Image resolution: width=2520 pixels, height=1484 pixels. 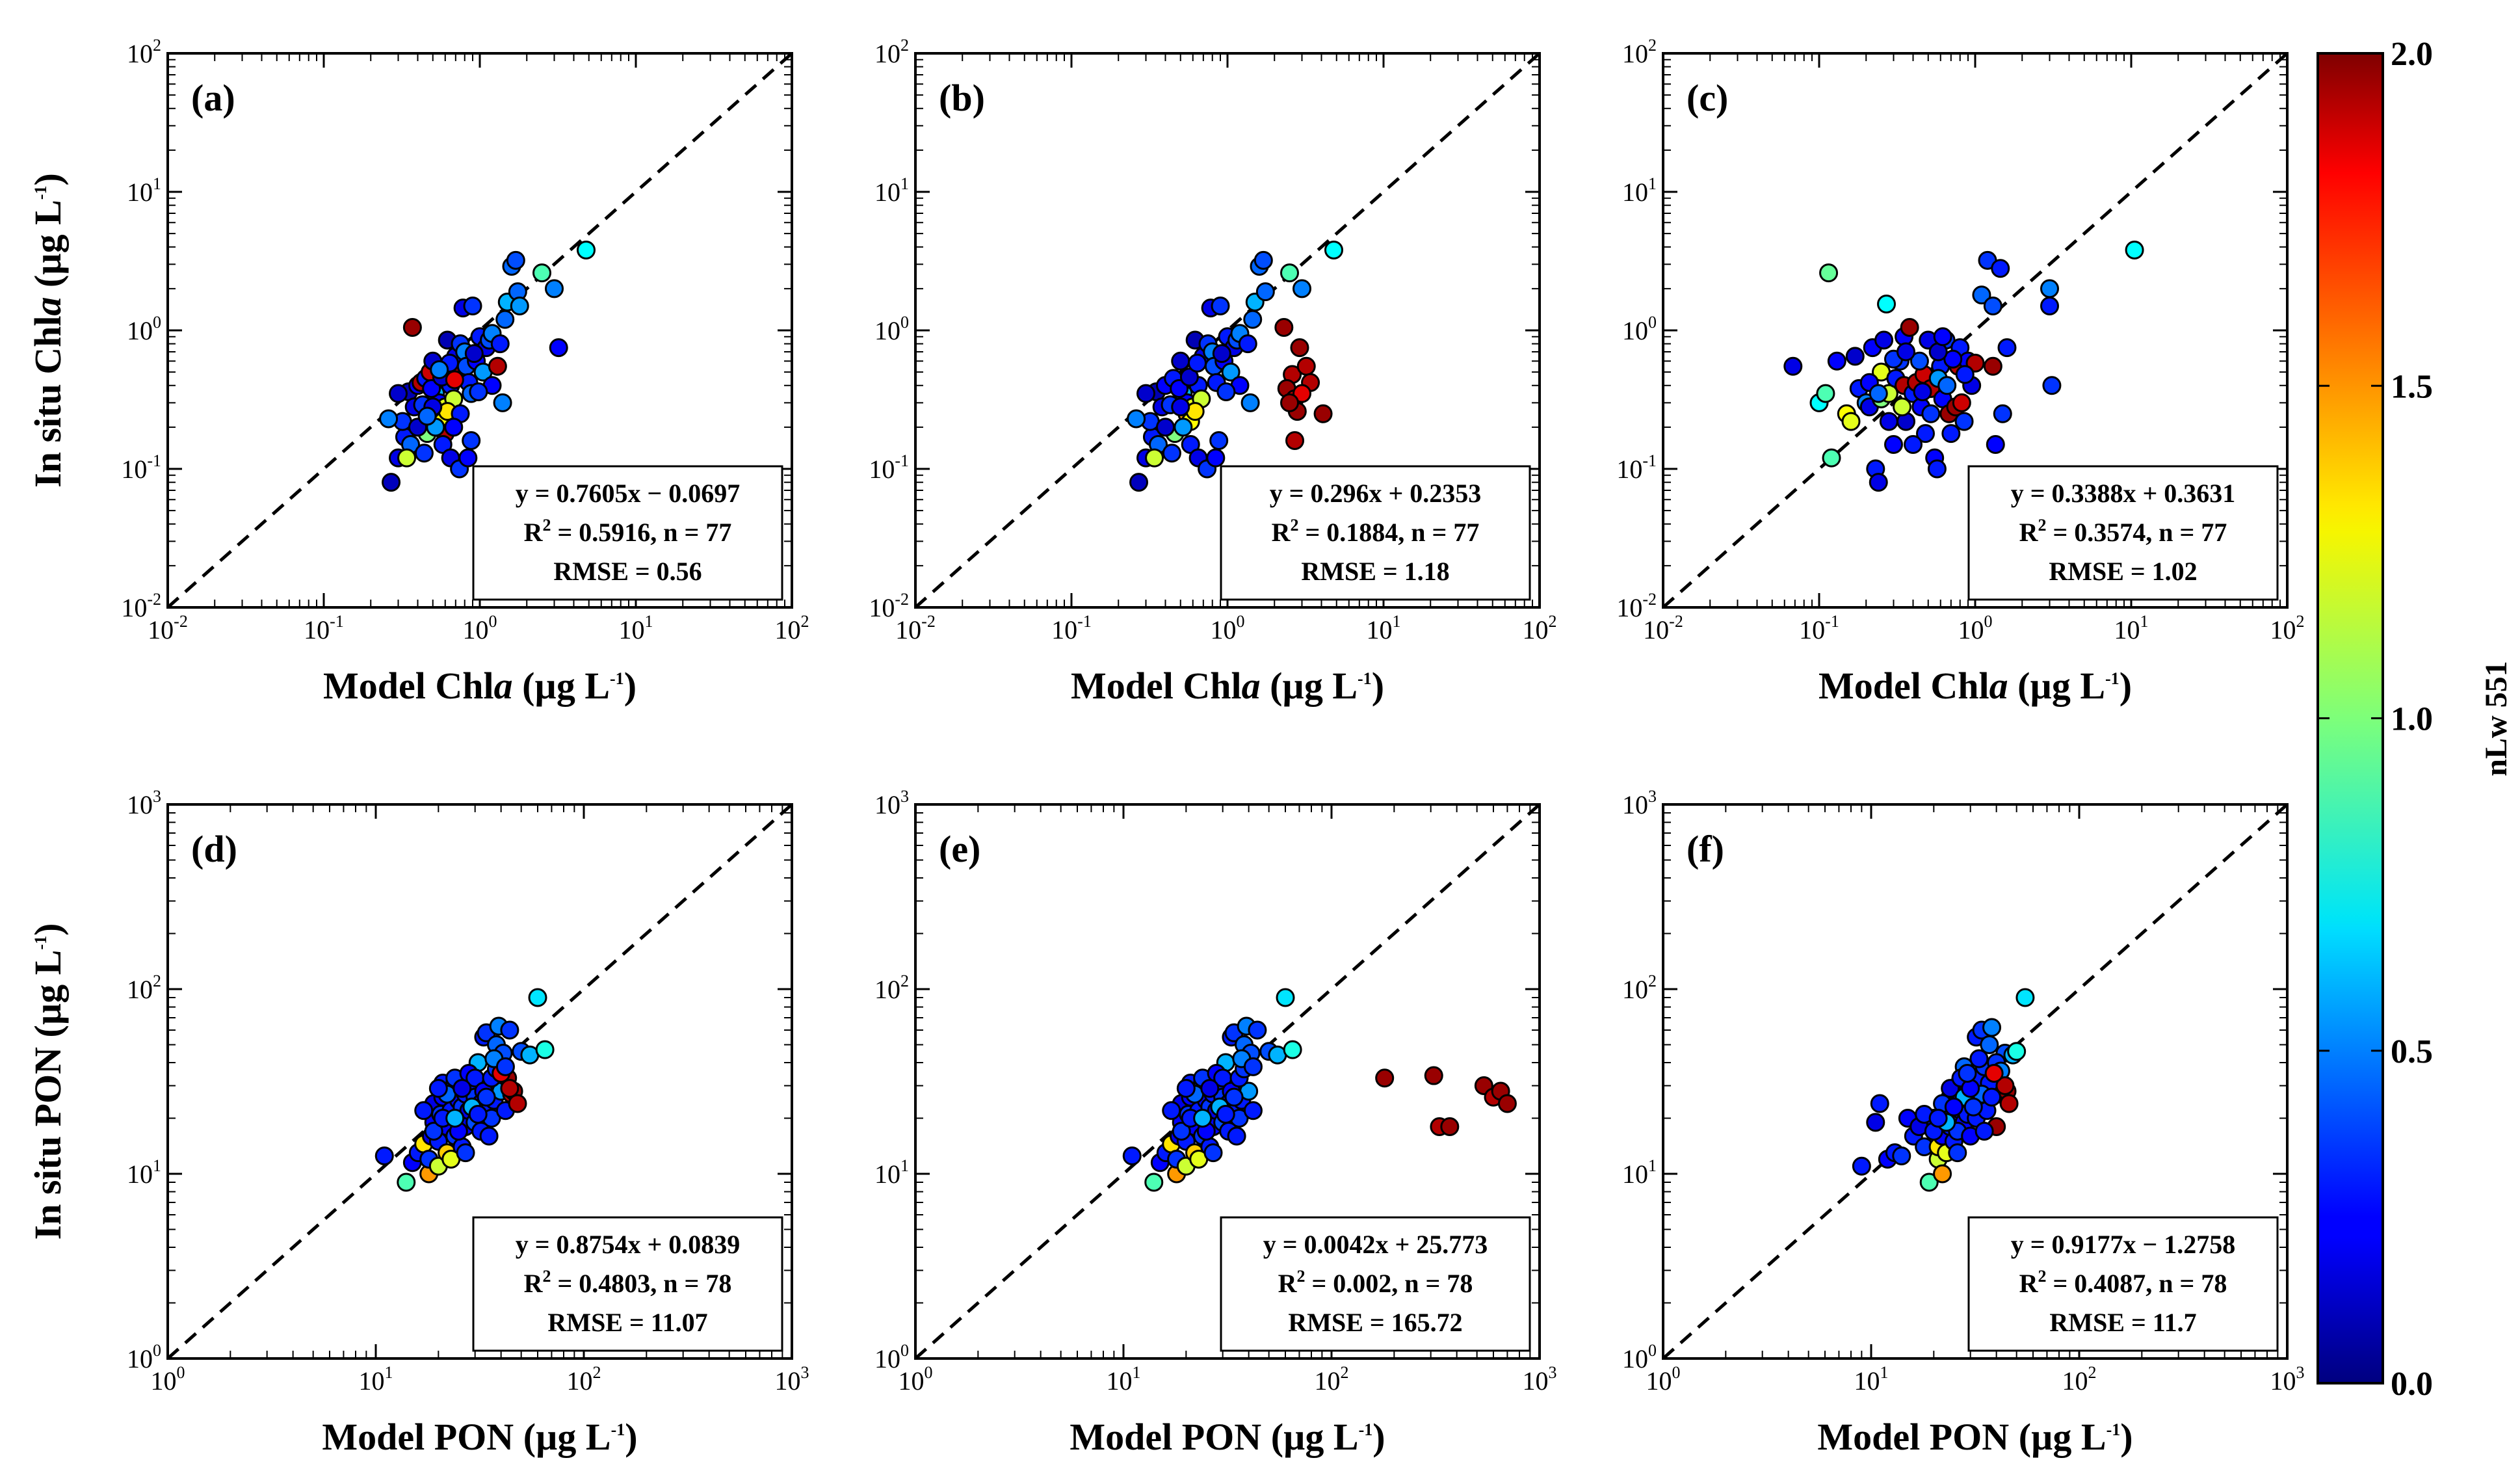 I want to click on y-tick-label: 10³, so click(x=144, y=803).